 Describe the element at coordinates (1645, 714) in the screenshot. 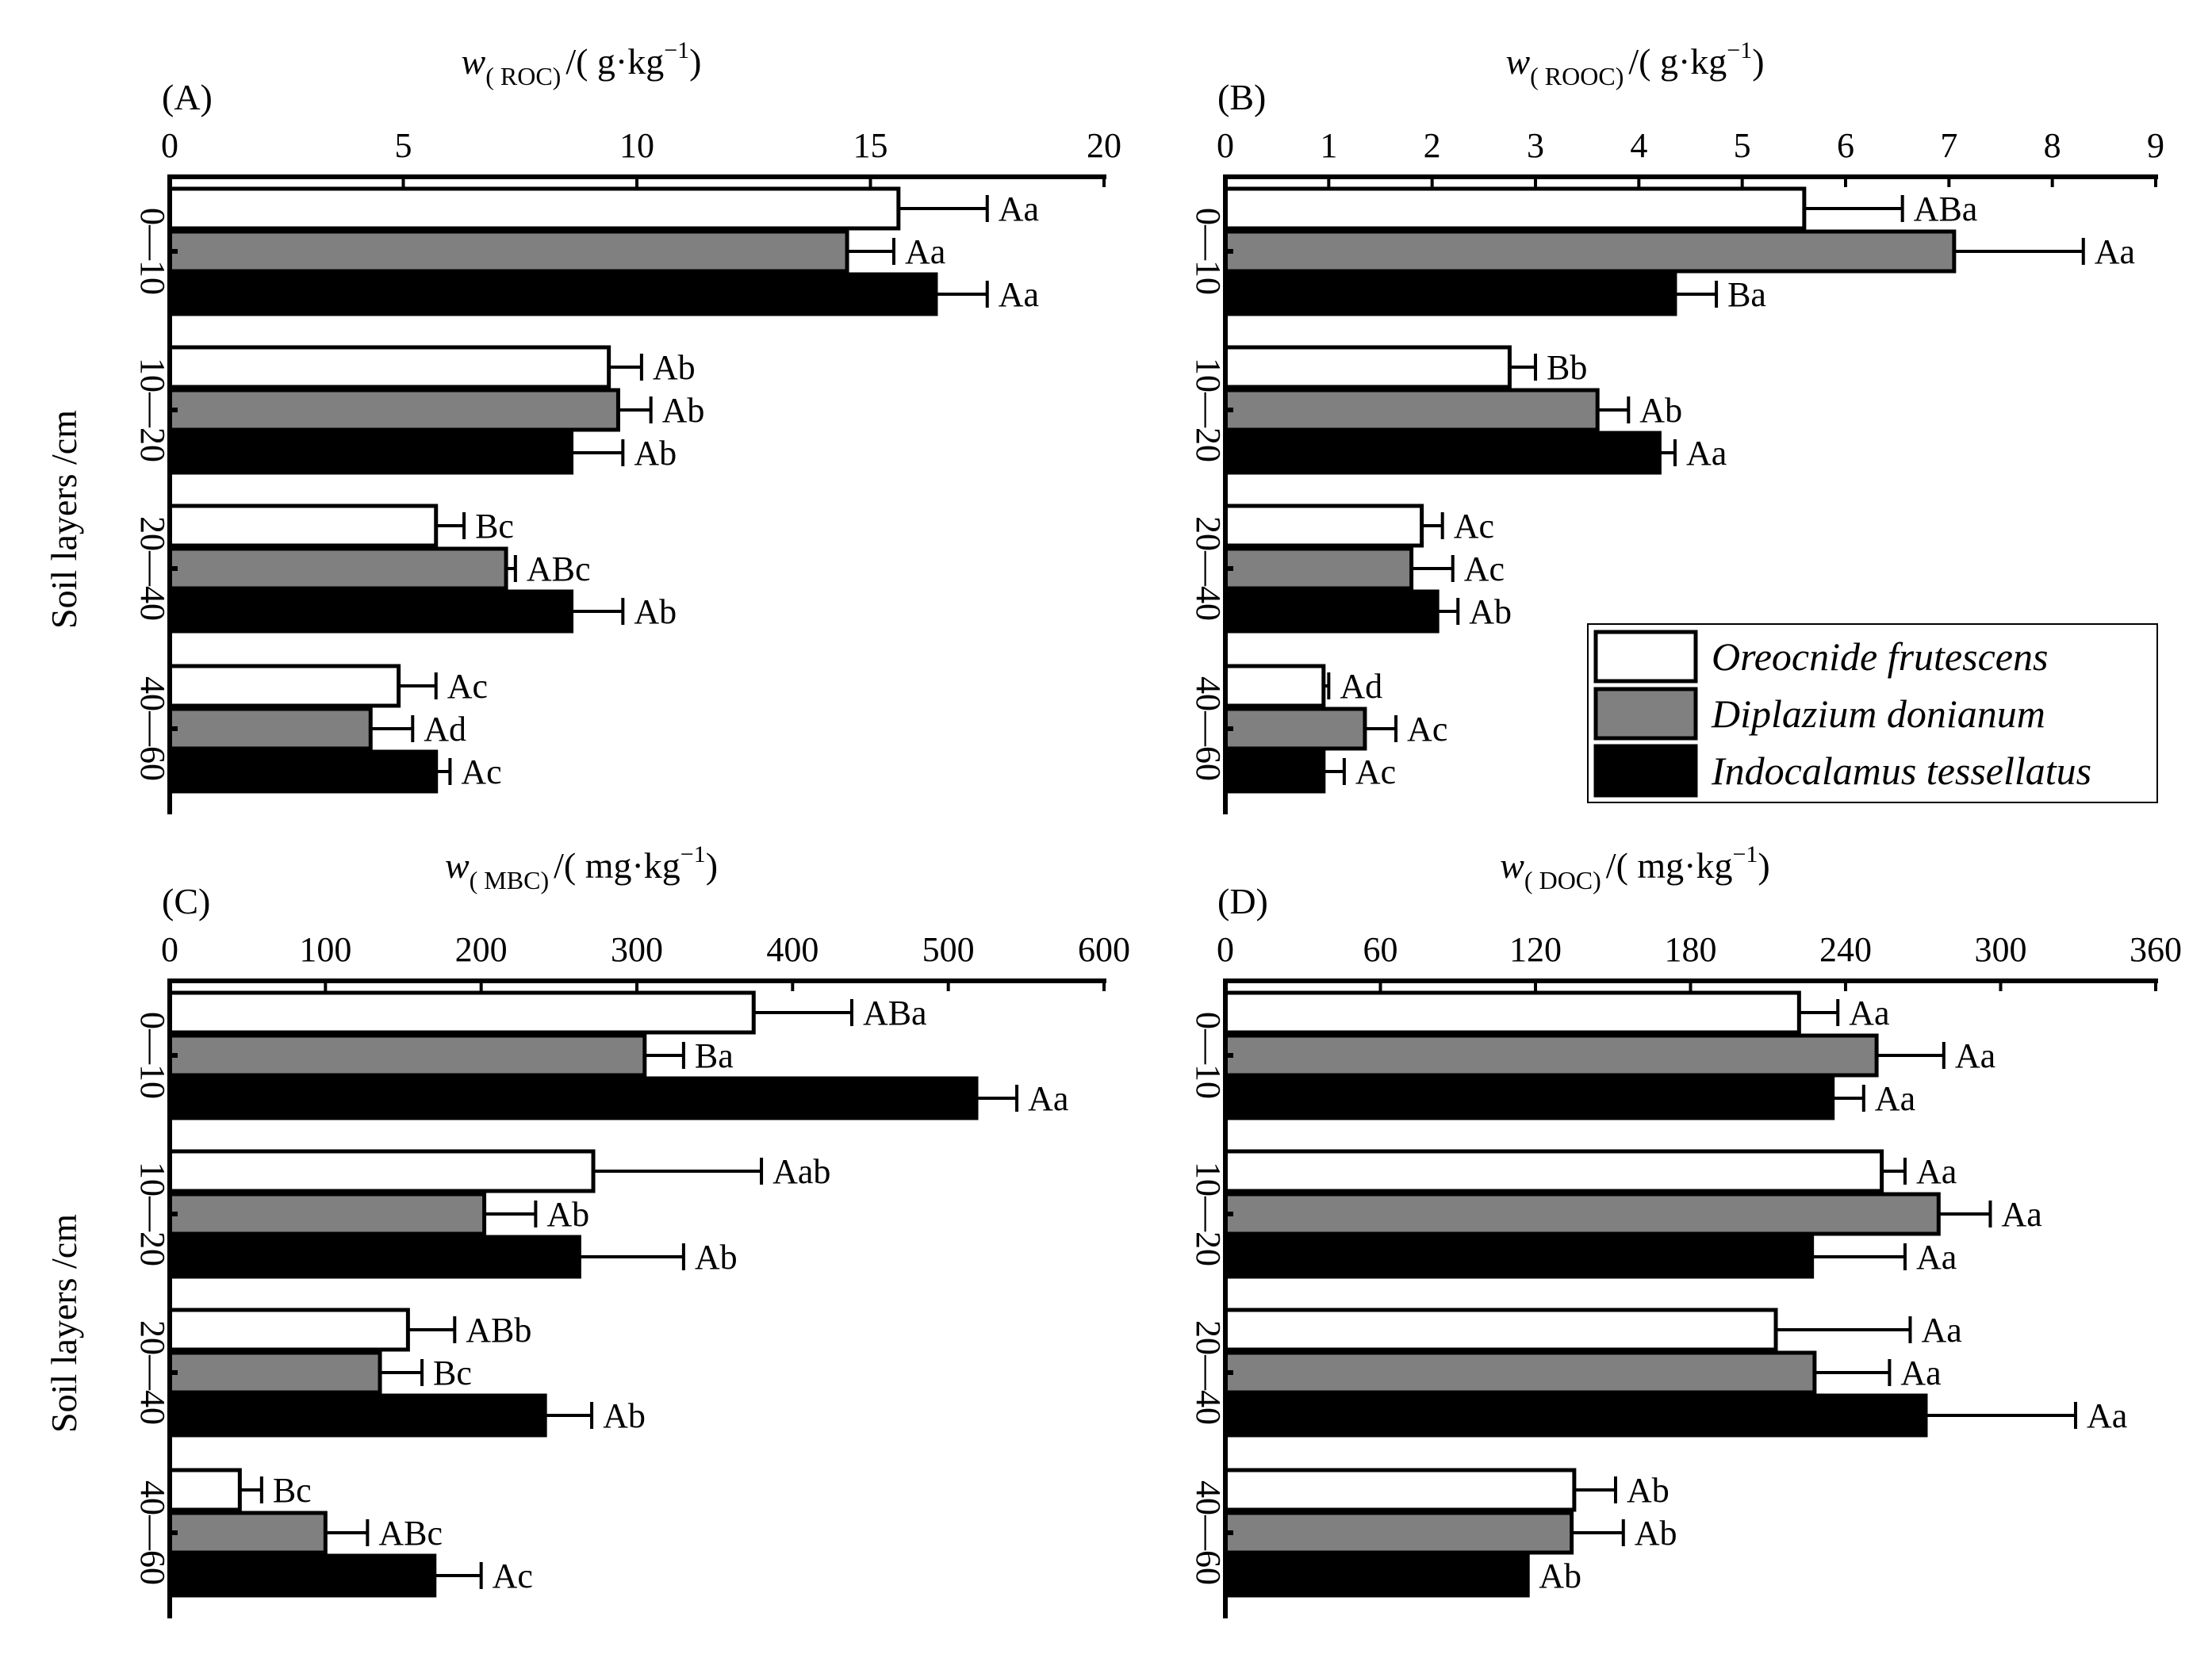

I see `legend-swatch-diplazium` at that location.